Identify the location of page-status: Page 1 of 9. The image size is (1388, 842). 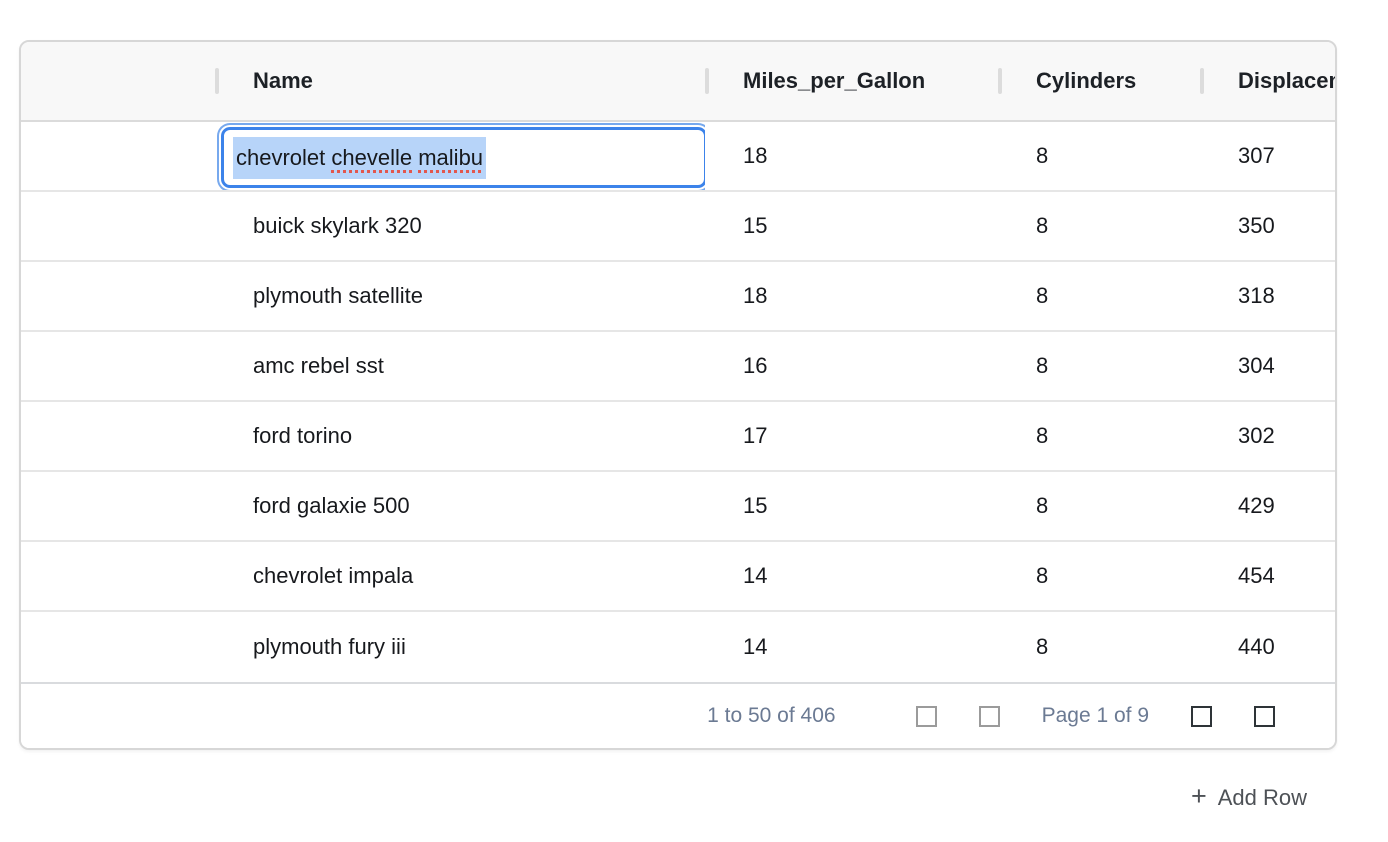
(1095, 715).